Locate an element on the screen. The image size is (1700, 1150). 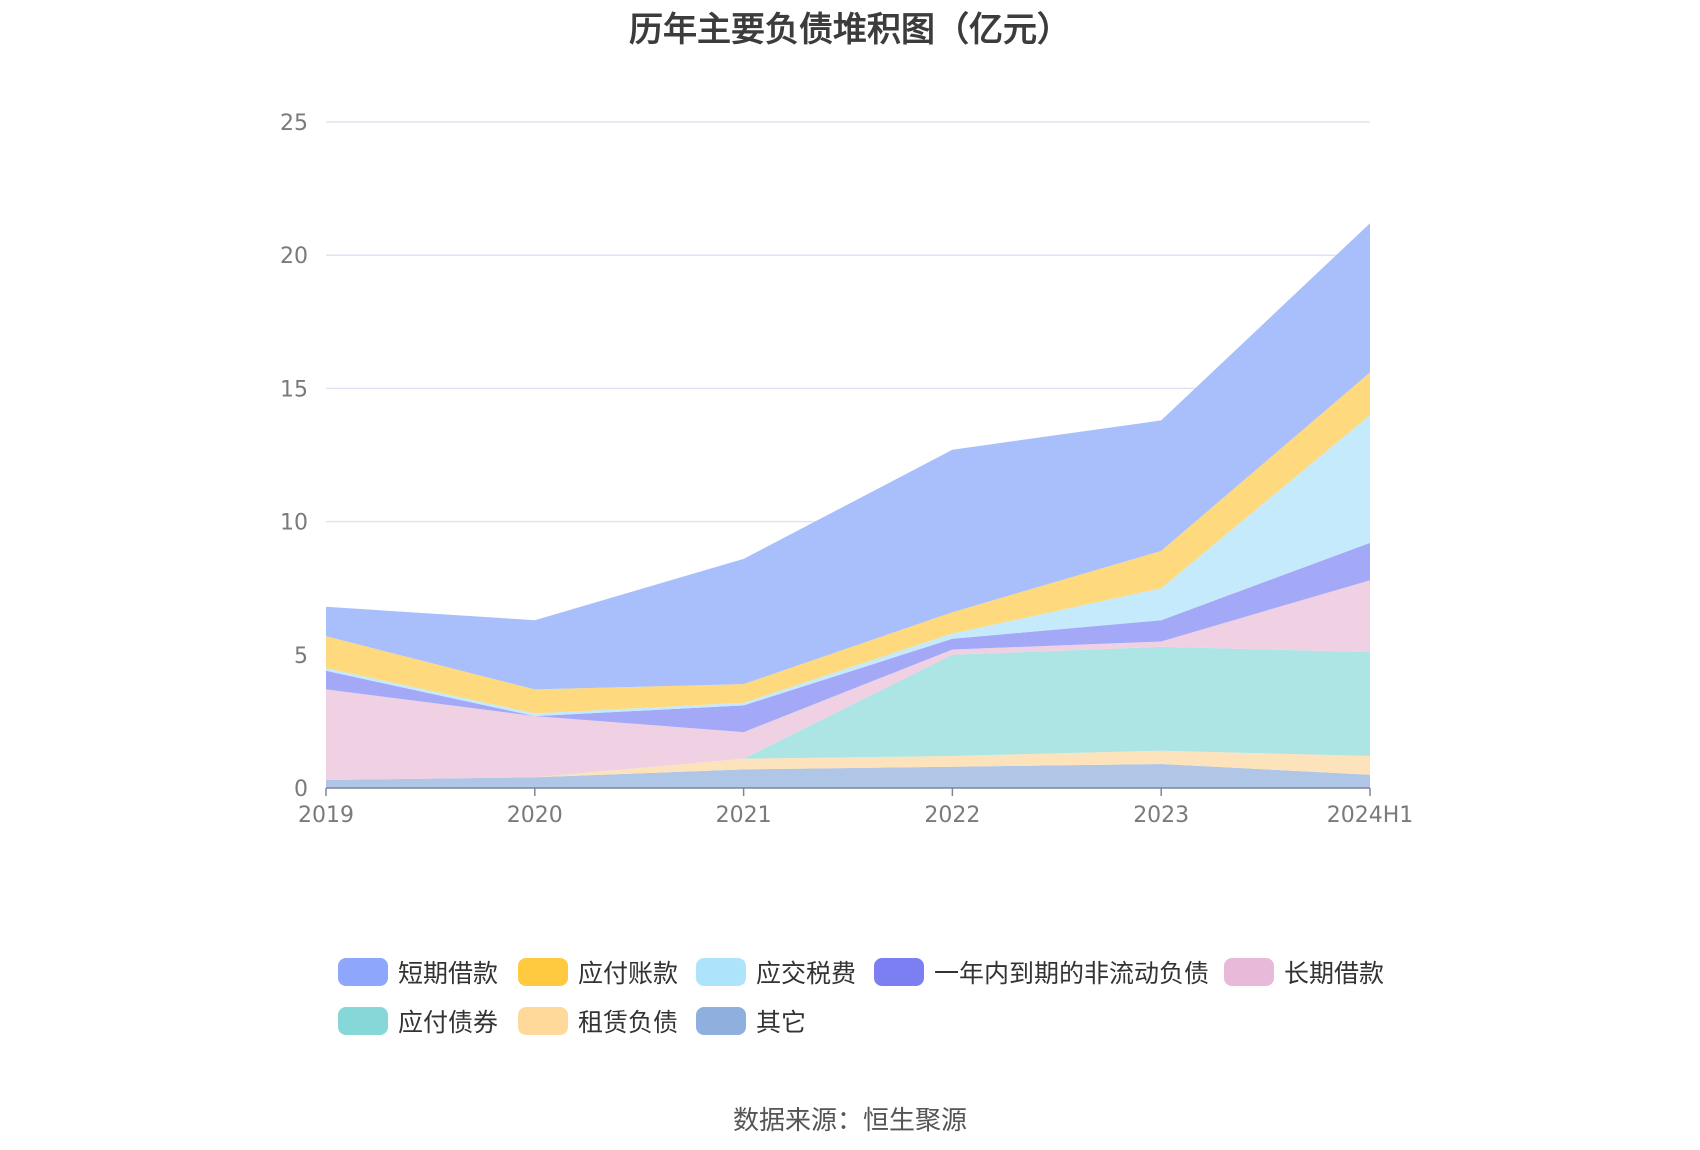
legend-label: 应交税费 is located at coordinates (806, 973).